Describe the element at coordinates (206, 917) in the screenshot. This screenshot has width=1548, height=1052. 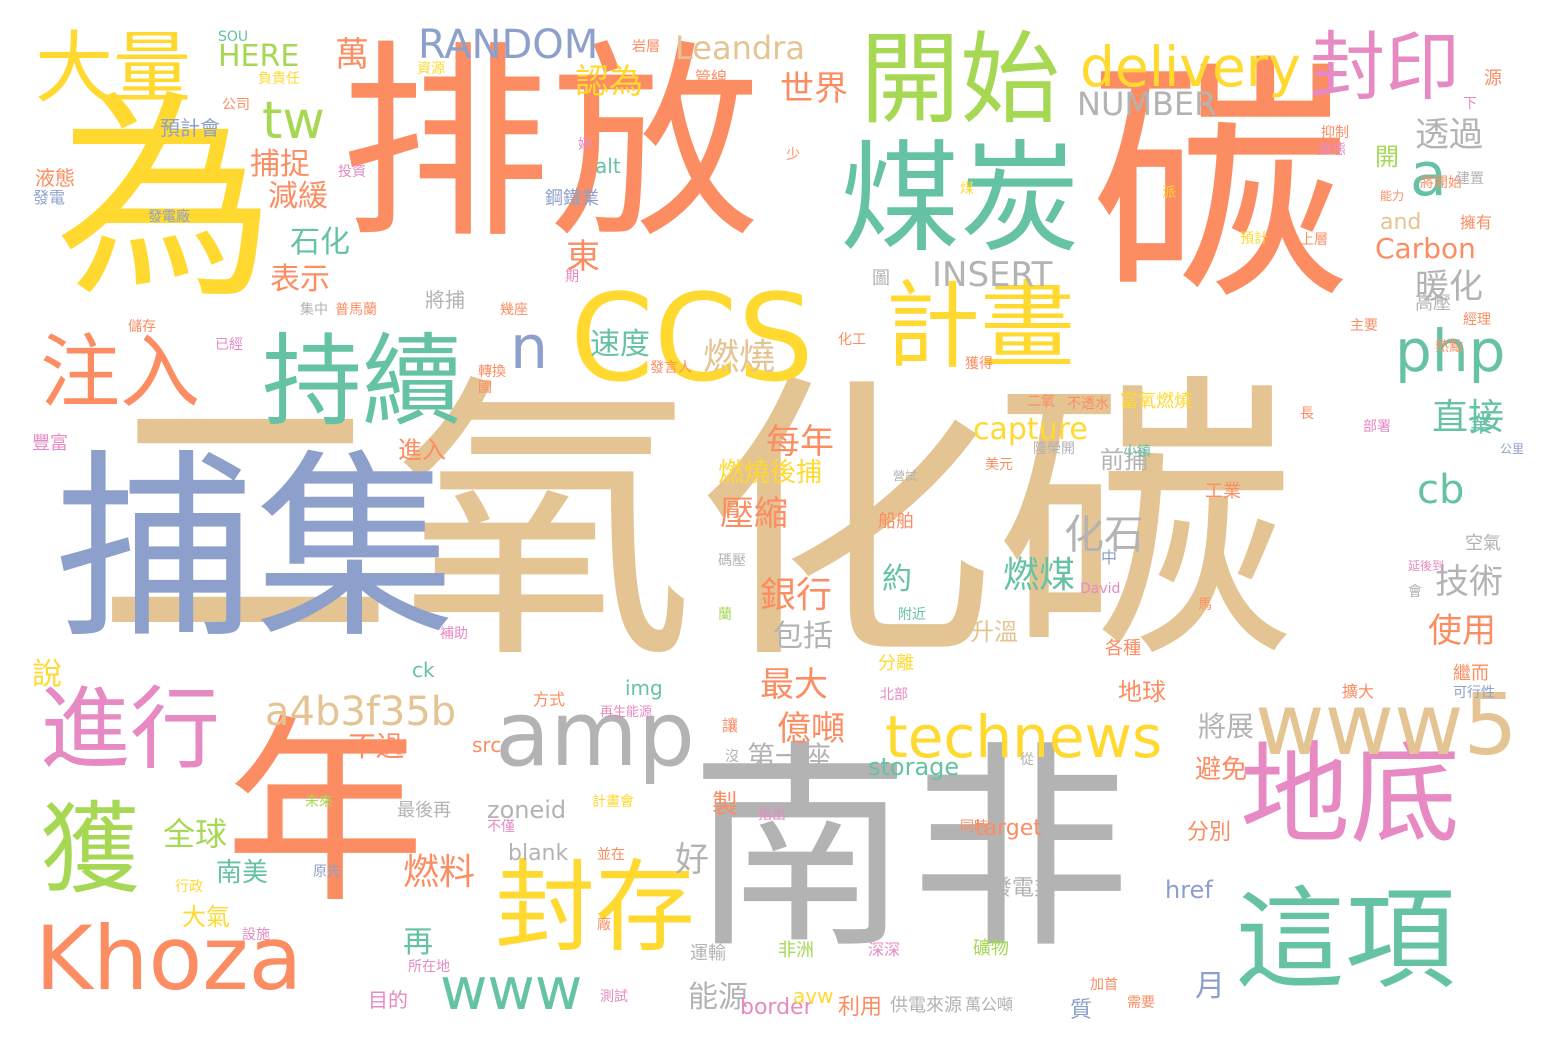
I see `cloud-word: 大氣` at that location.